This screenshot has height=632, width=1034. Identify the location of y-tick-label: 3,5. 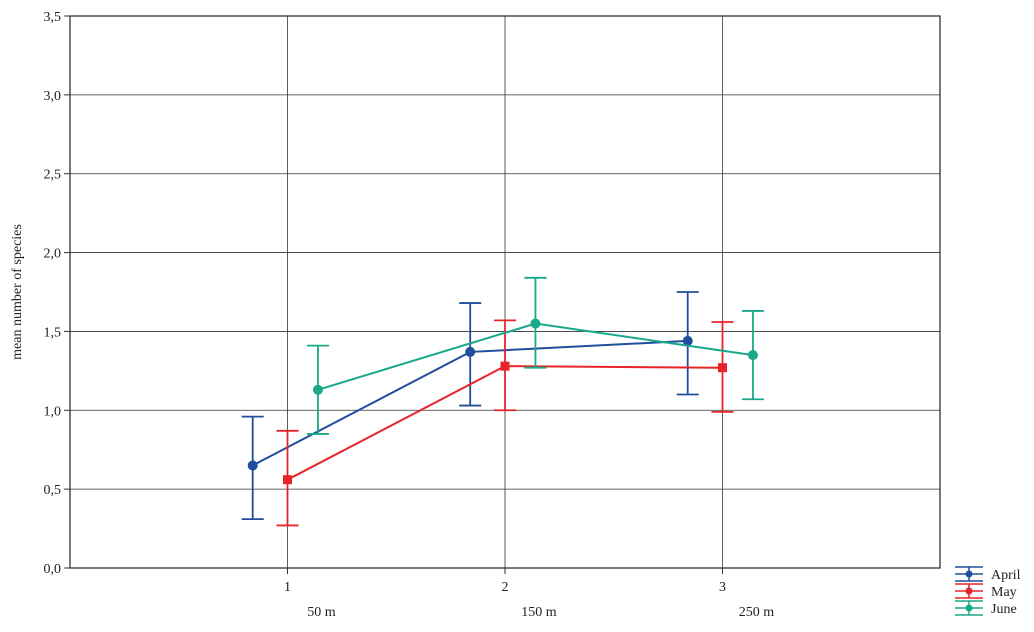
(53, 17).